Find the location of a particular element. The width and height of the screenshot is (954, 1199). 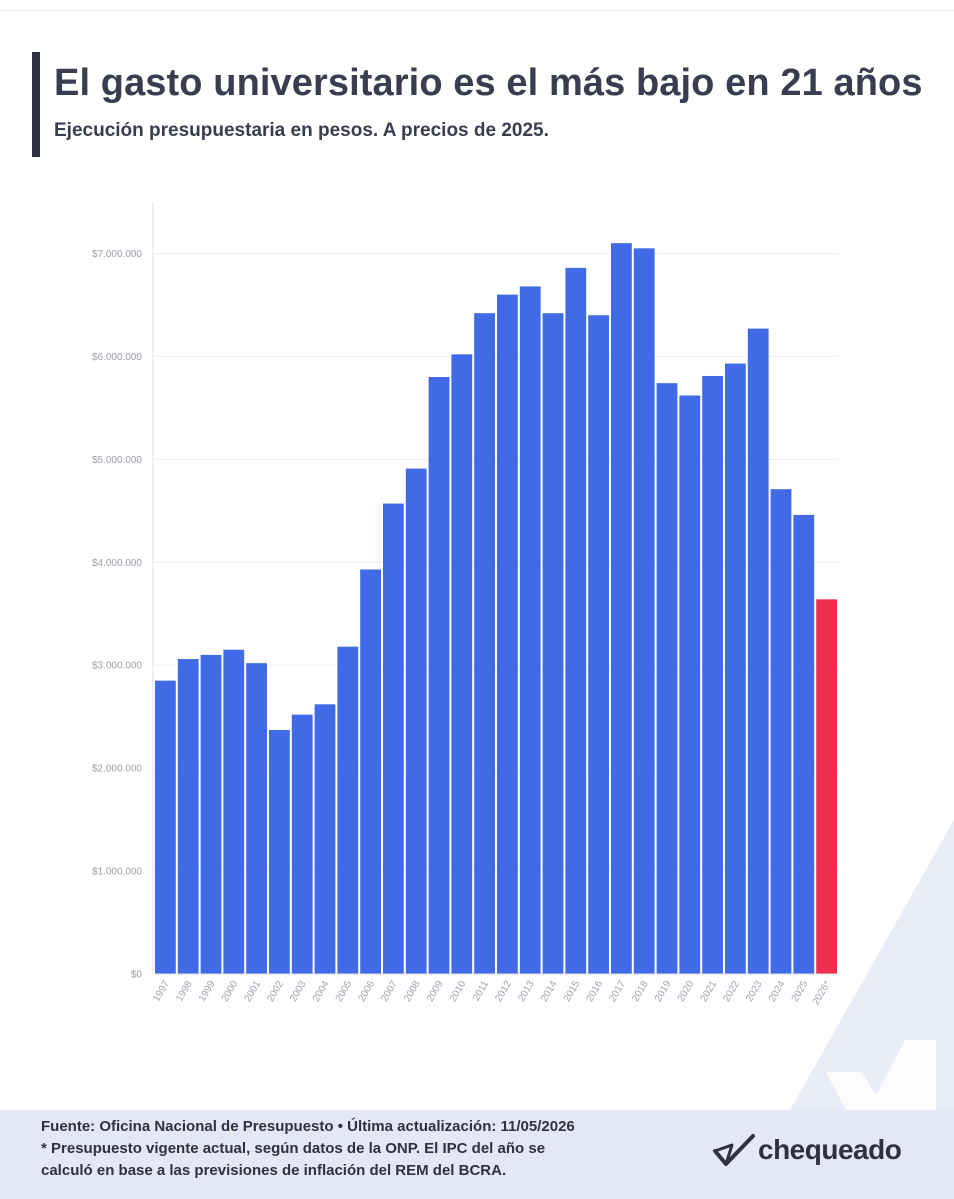

bar-2005 is located at coordinates (348, 810).